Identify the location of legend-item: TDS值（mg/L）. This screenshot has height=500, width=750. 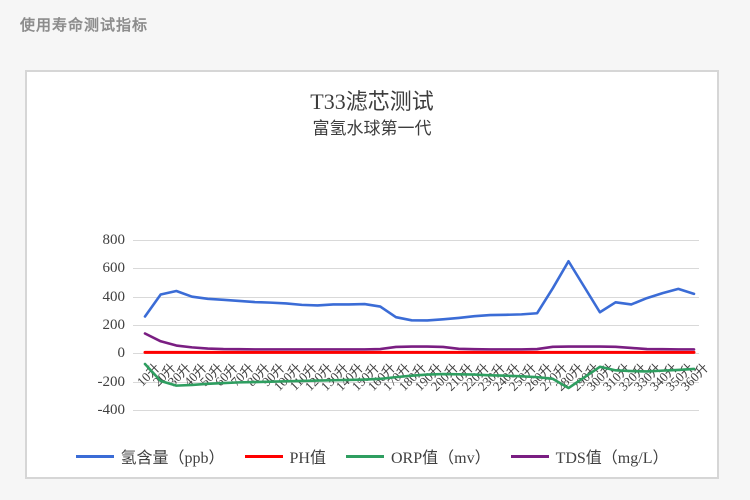
(589, 456).